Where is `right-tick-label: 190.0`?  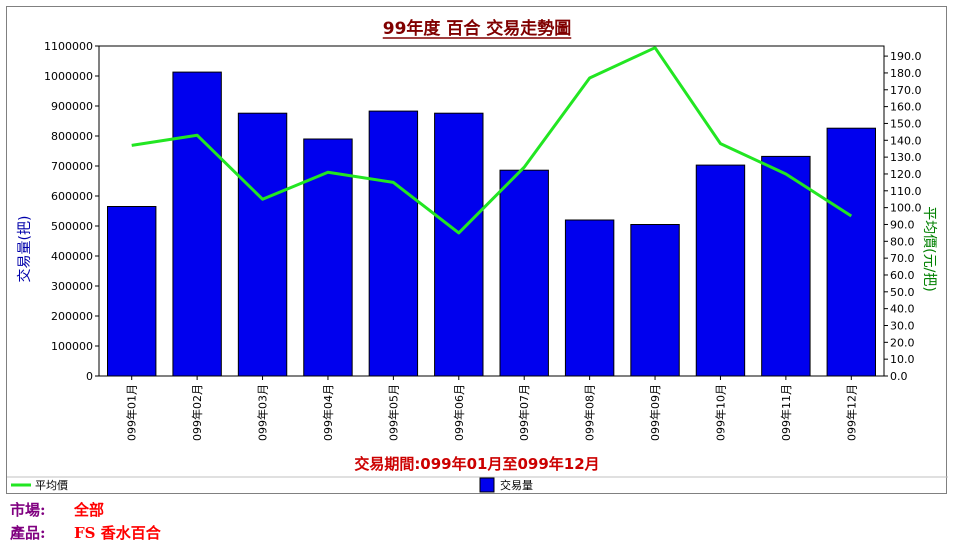
right-tick-label: 190.0 is located at coordinates (906, 56).